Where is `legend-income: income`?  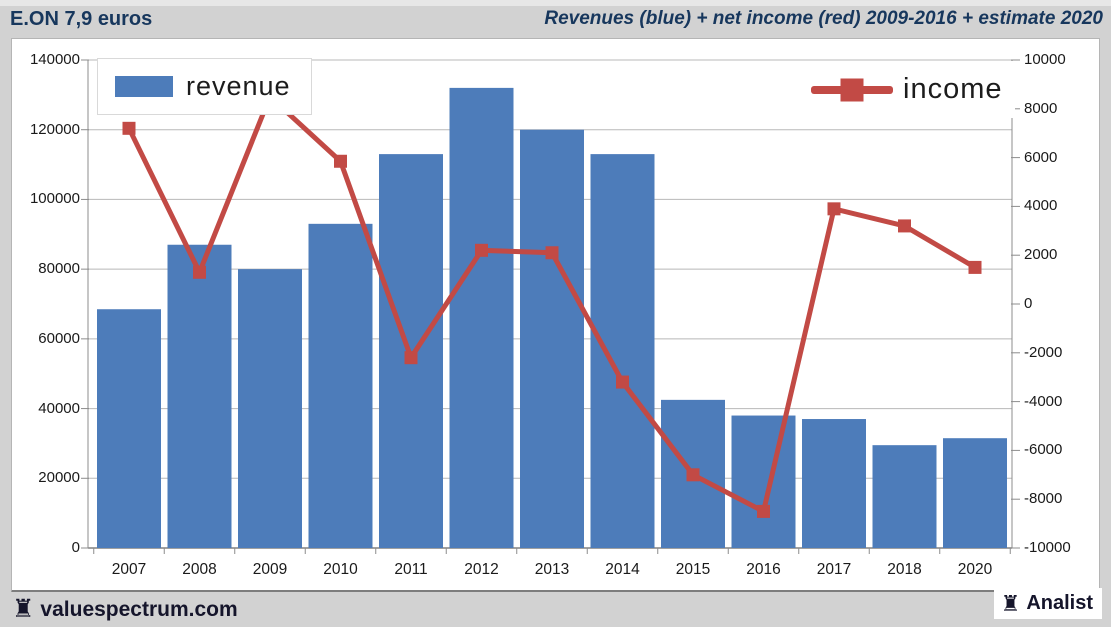 legend-income: income is located at coordinates (907, 89).